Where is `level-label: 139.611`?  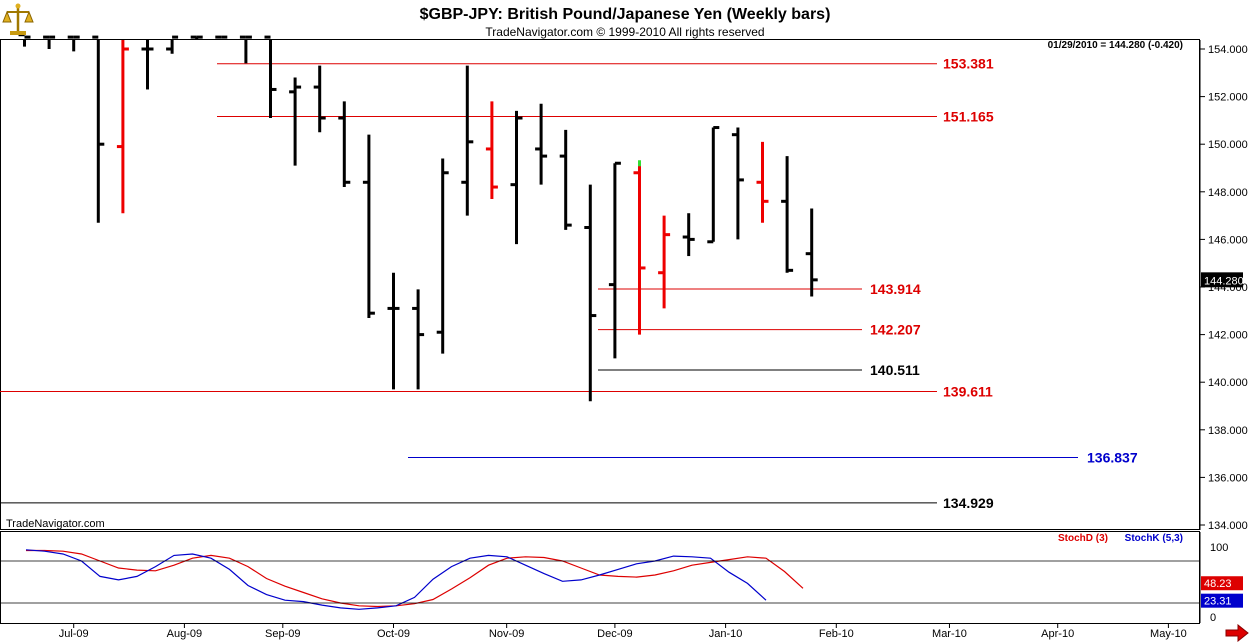 level-label: 139.611 is located at coordinates (968, 391).